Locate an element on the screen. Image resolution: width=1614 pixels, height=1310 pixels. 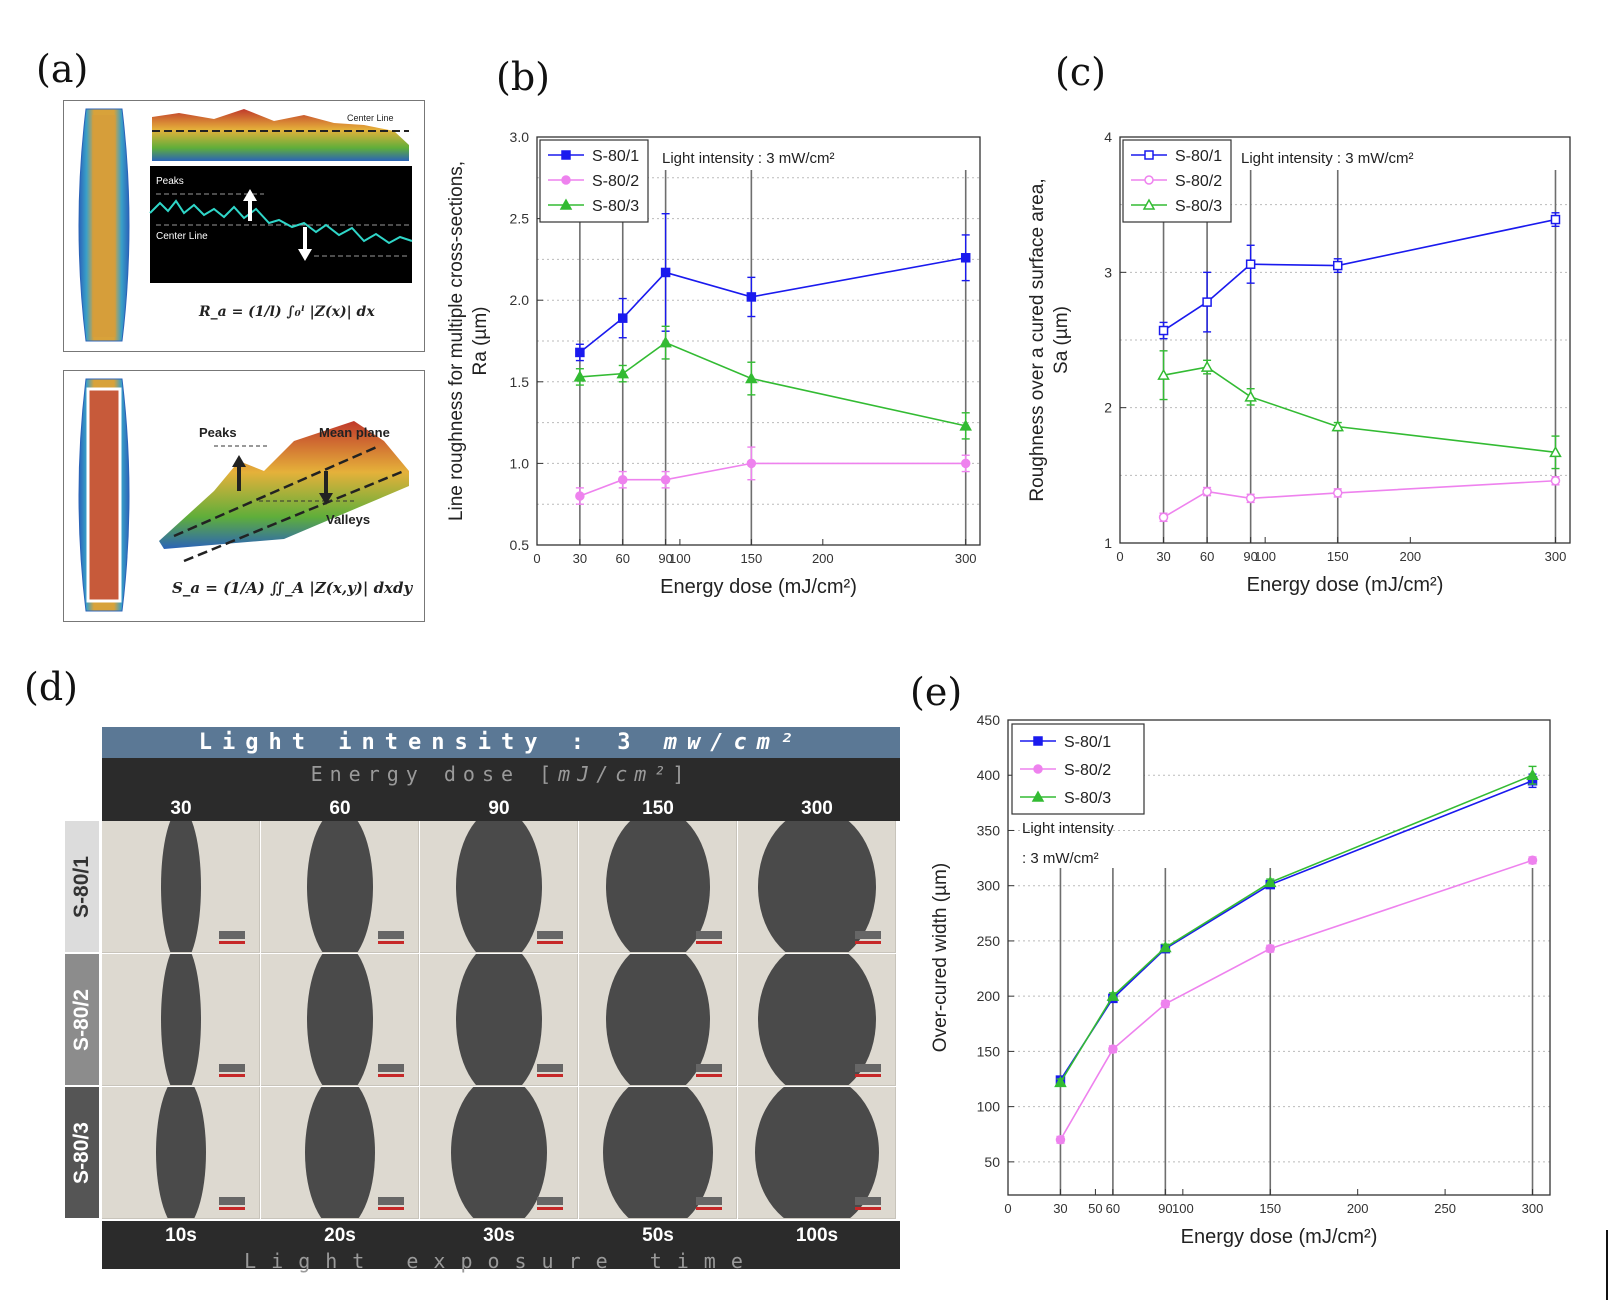
x-tick-label: 30 is located at coordinates (1163, 556).